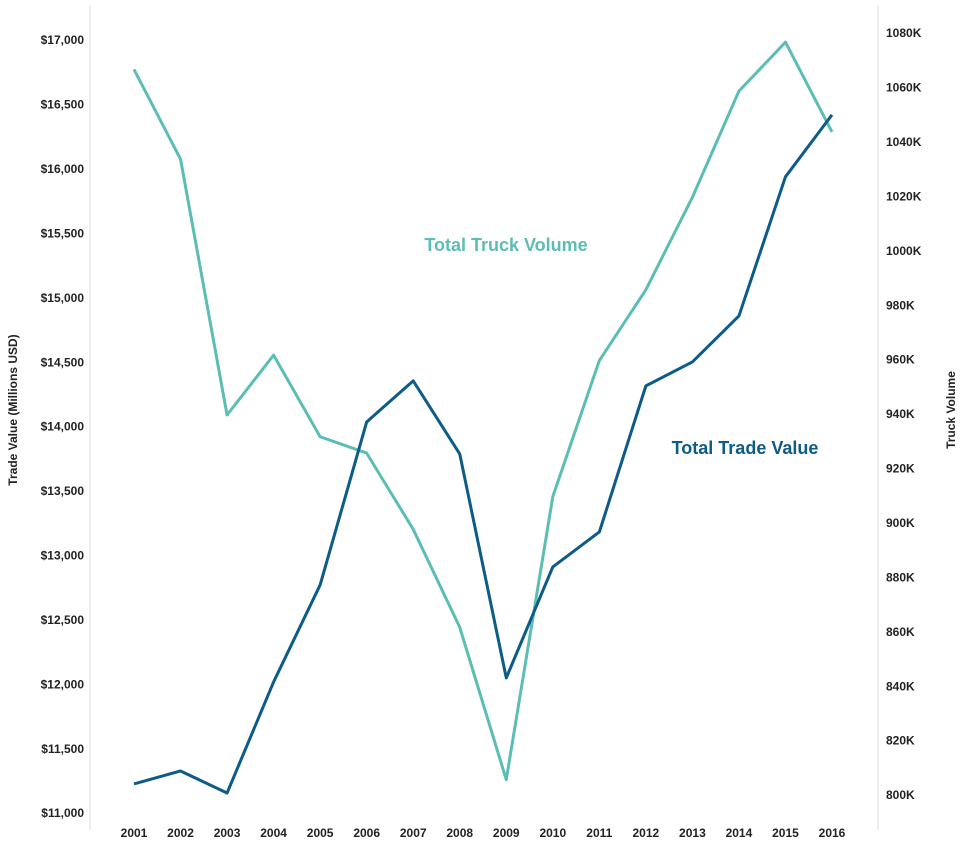 The height and width of the screenshot is (847, 965). Describe the element at coordinates (900, 577) in the screenshot. I see `y2-tick-label: 880K` at that location.